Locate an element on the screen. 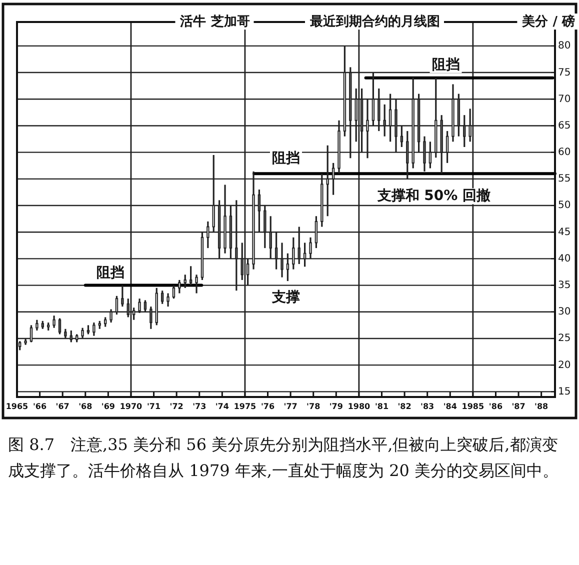 Image resolution: width=579 pixels, height=565 pixels. y-tick-label: 35 is located at coordinates (564, 286).